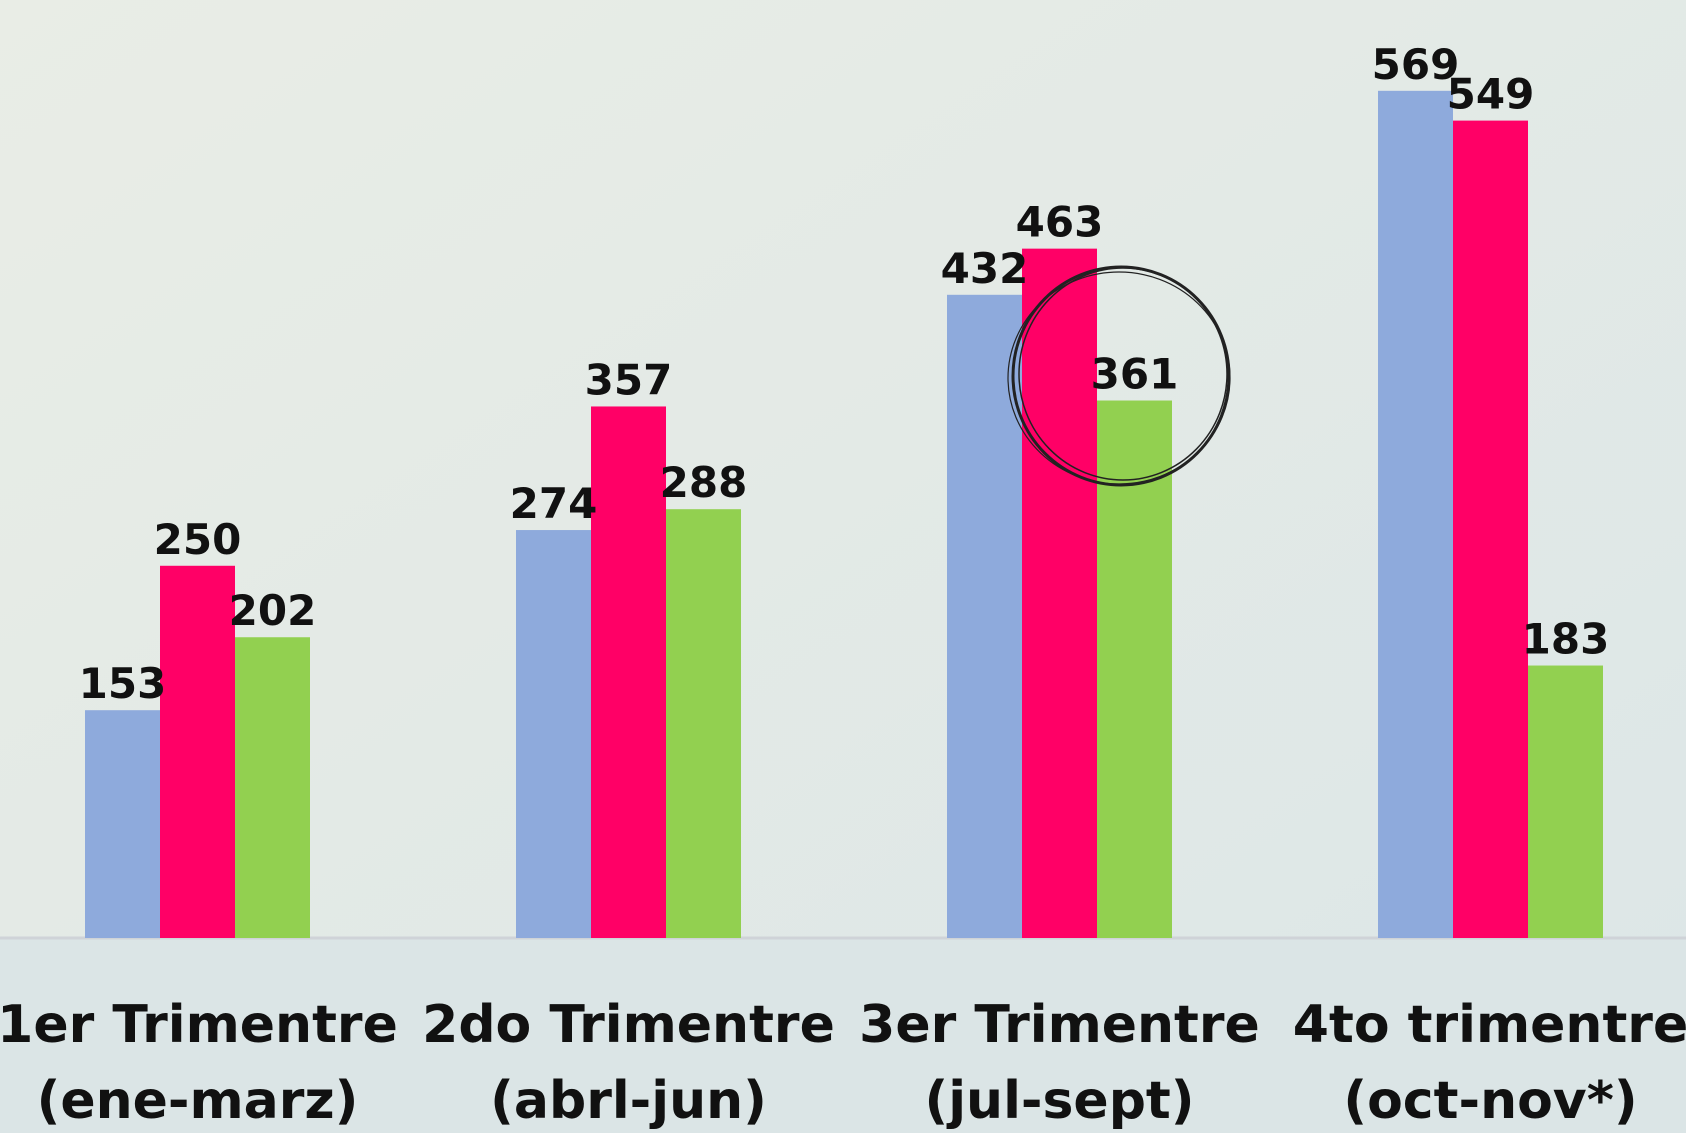  What do you see at coordinates (554, 503) in the screenshot?
I see `data-label: 274` at bounding box center [554, 503].